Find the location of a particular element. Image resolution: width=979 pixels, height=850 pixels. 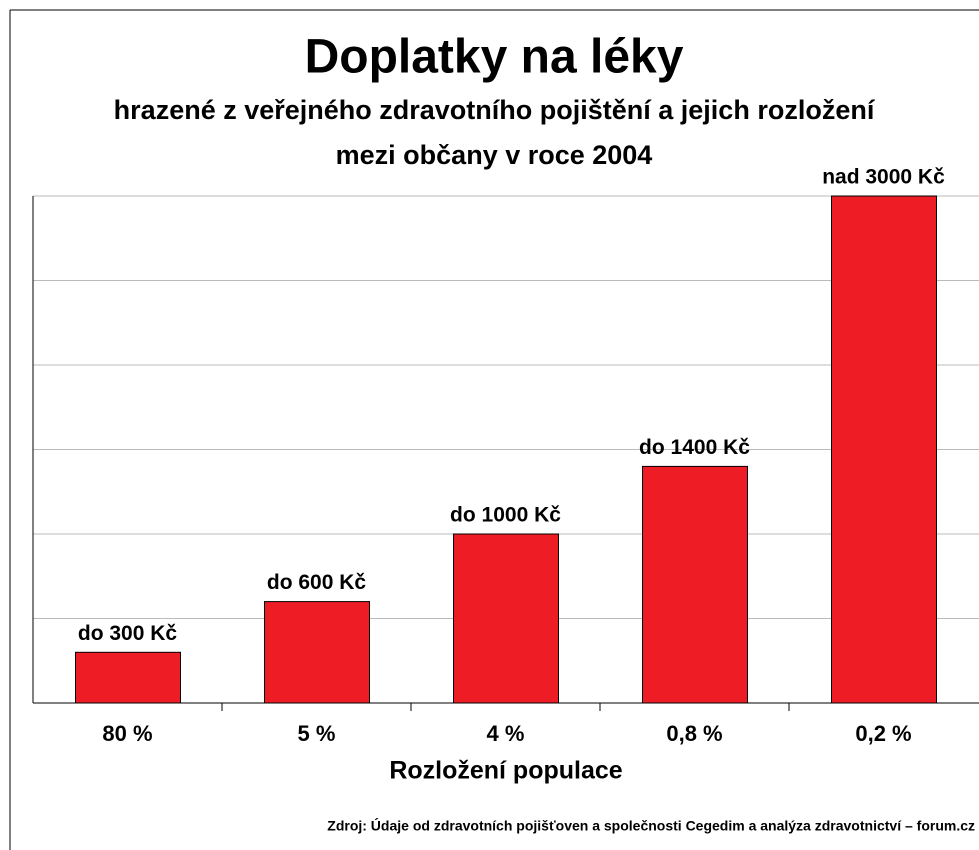

chart-title: Doplatky na léky is located at coordinates (494, 57).